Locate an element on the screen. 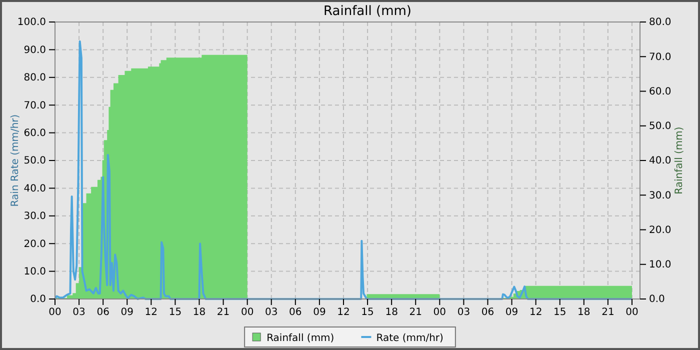 Image resolution: width=700 pixels, height=350 pixels. y2-tick-label: 30.0 is located at coordinates (660, 196).